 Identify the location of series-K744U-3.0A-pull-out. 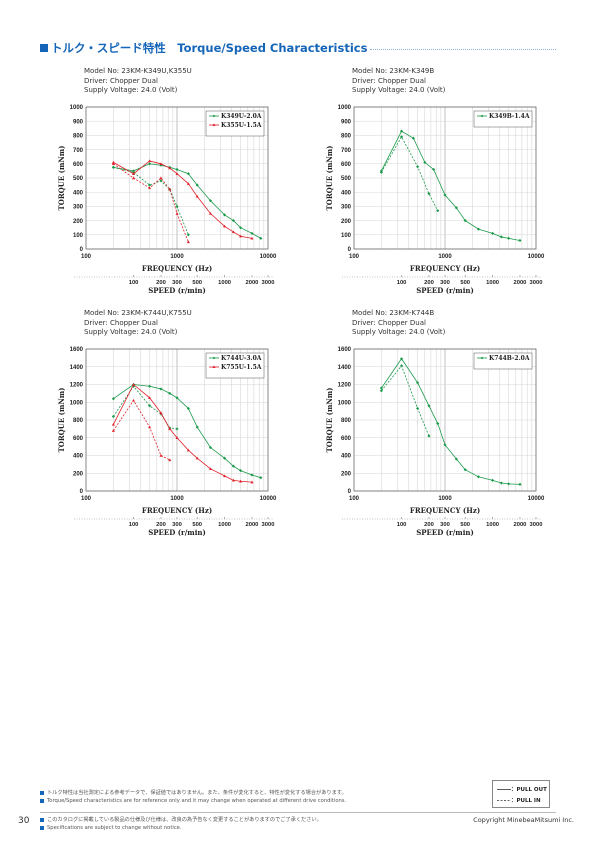
(187, 431).